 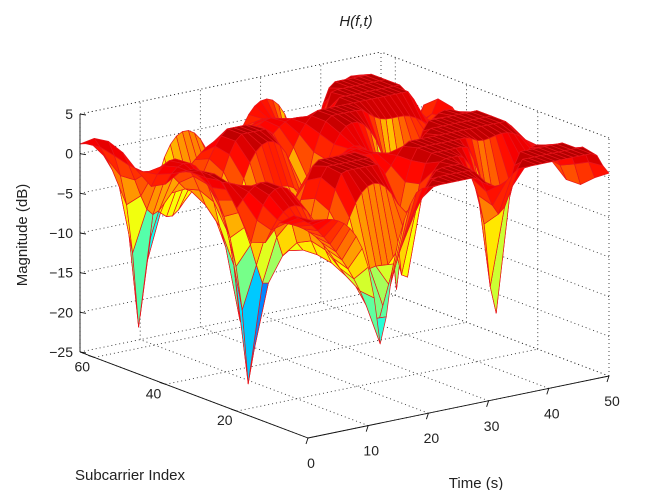 What do you see at coordinates (230, 83) in the screenshot?
I see `top-edge-back` at bounding box center [230, 83].